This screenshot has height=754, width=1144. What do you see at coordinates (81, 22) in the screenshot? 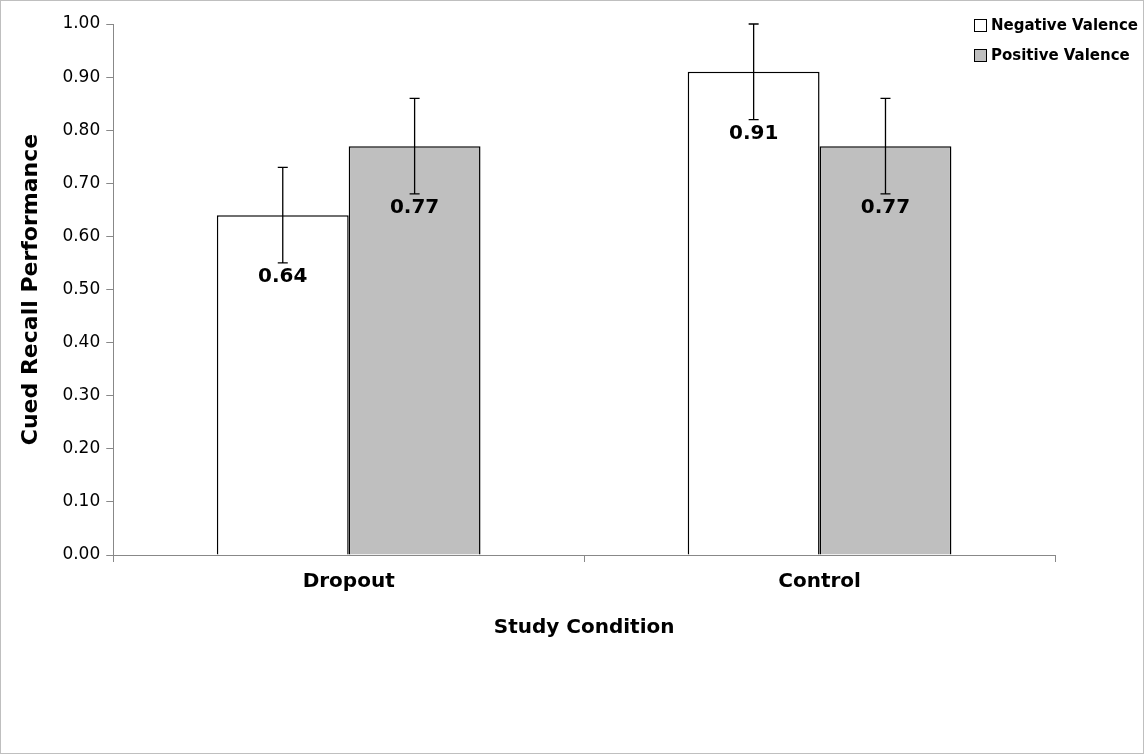
I see `y-tick-label: 1.00` at bounding box center [81, 22].